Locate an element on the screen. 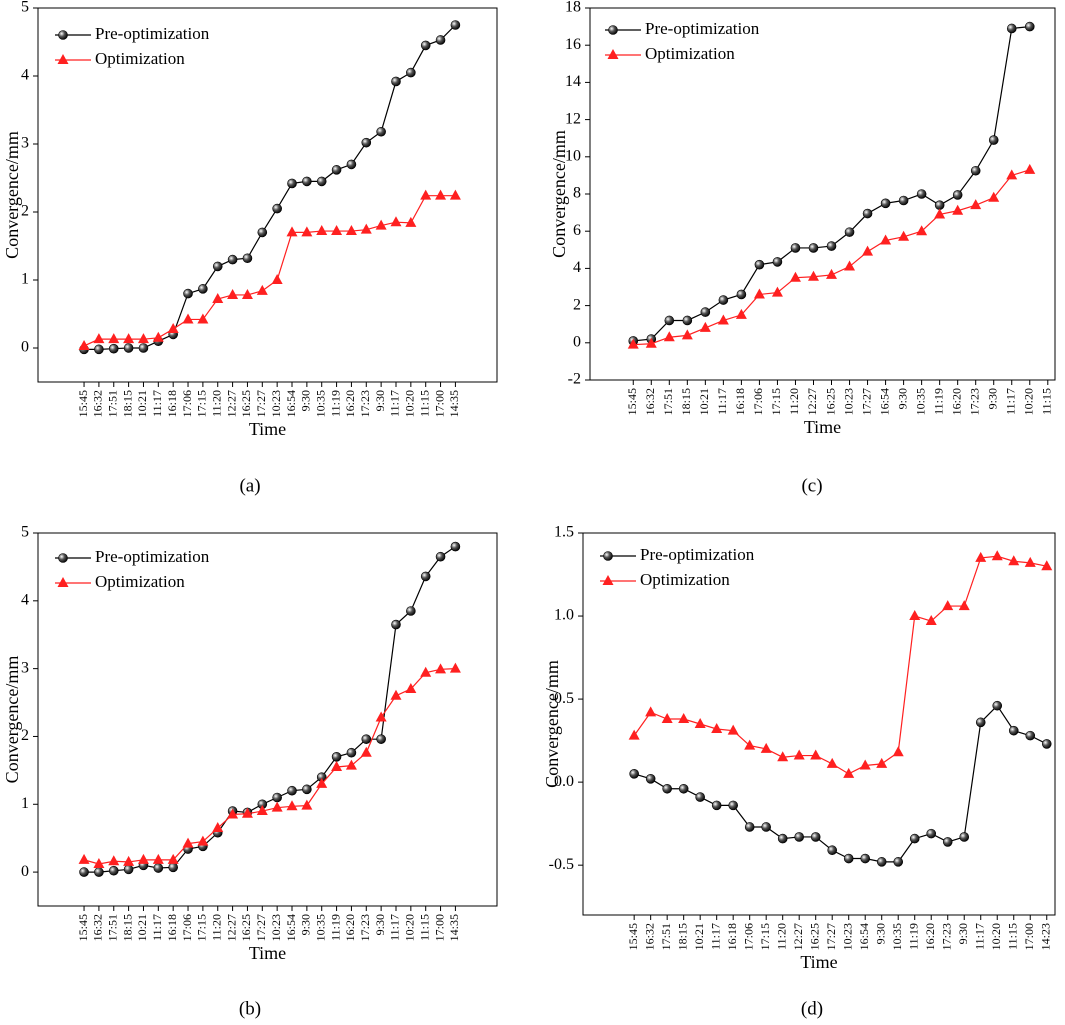 The height and width of the screenshot is (1025, 1065). y-tick-label: 16 is located at coordinates (573, 44).